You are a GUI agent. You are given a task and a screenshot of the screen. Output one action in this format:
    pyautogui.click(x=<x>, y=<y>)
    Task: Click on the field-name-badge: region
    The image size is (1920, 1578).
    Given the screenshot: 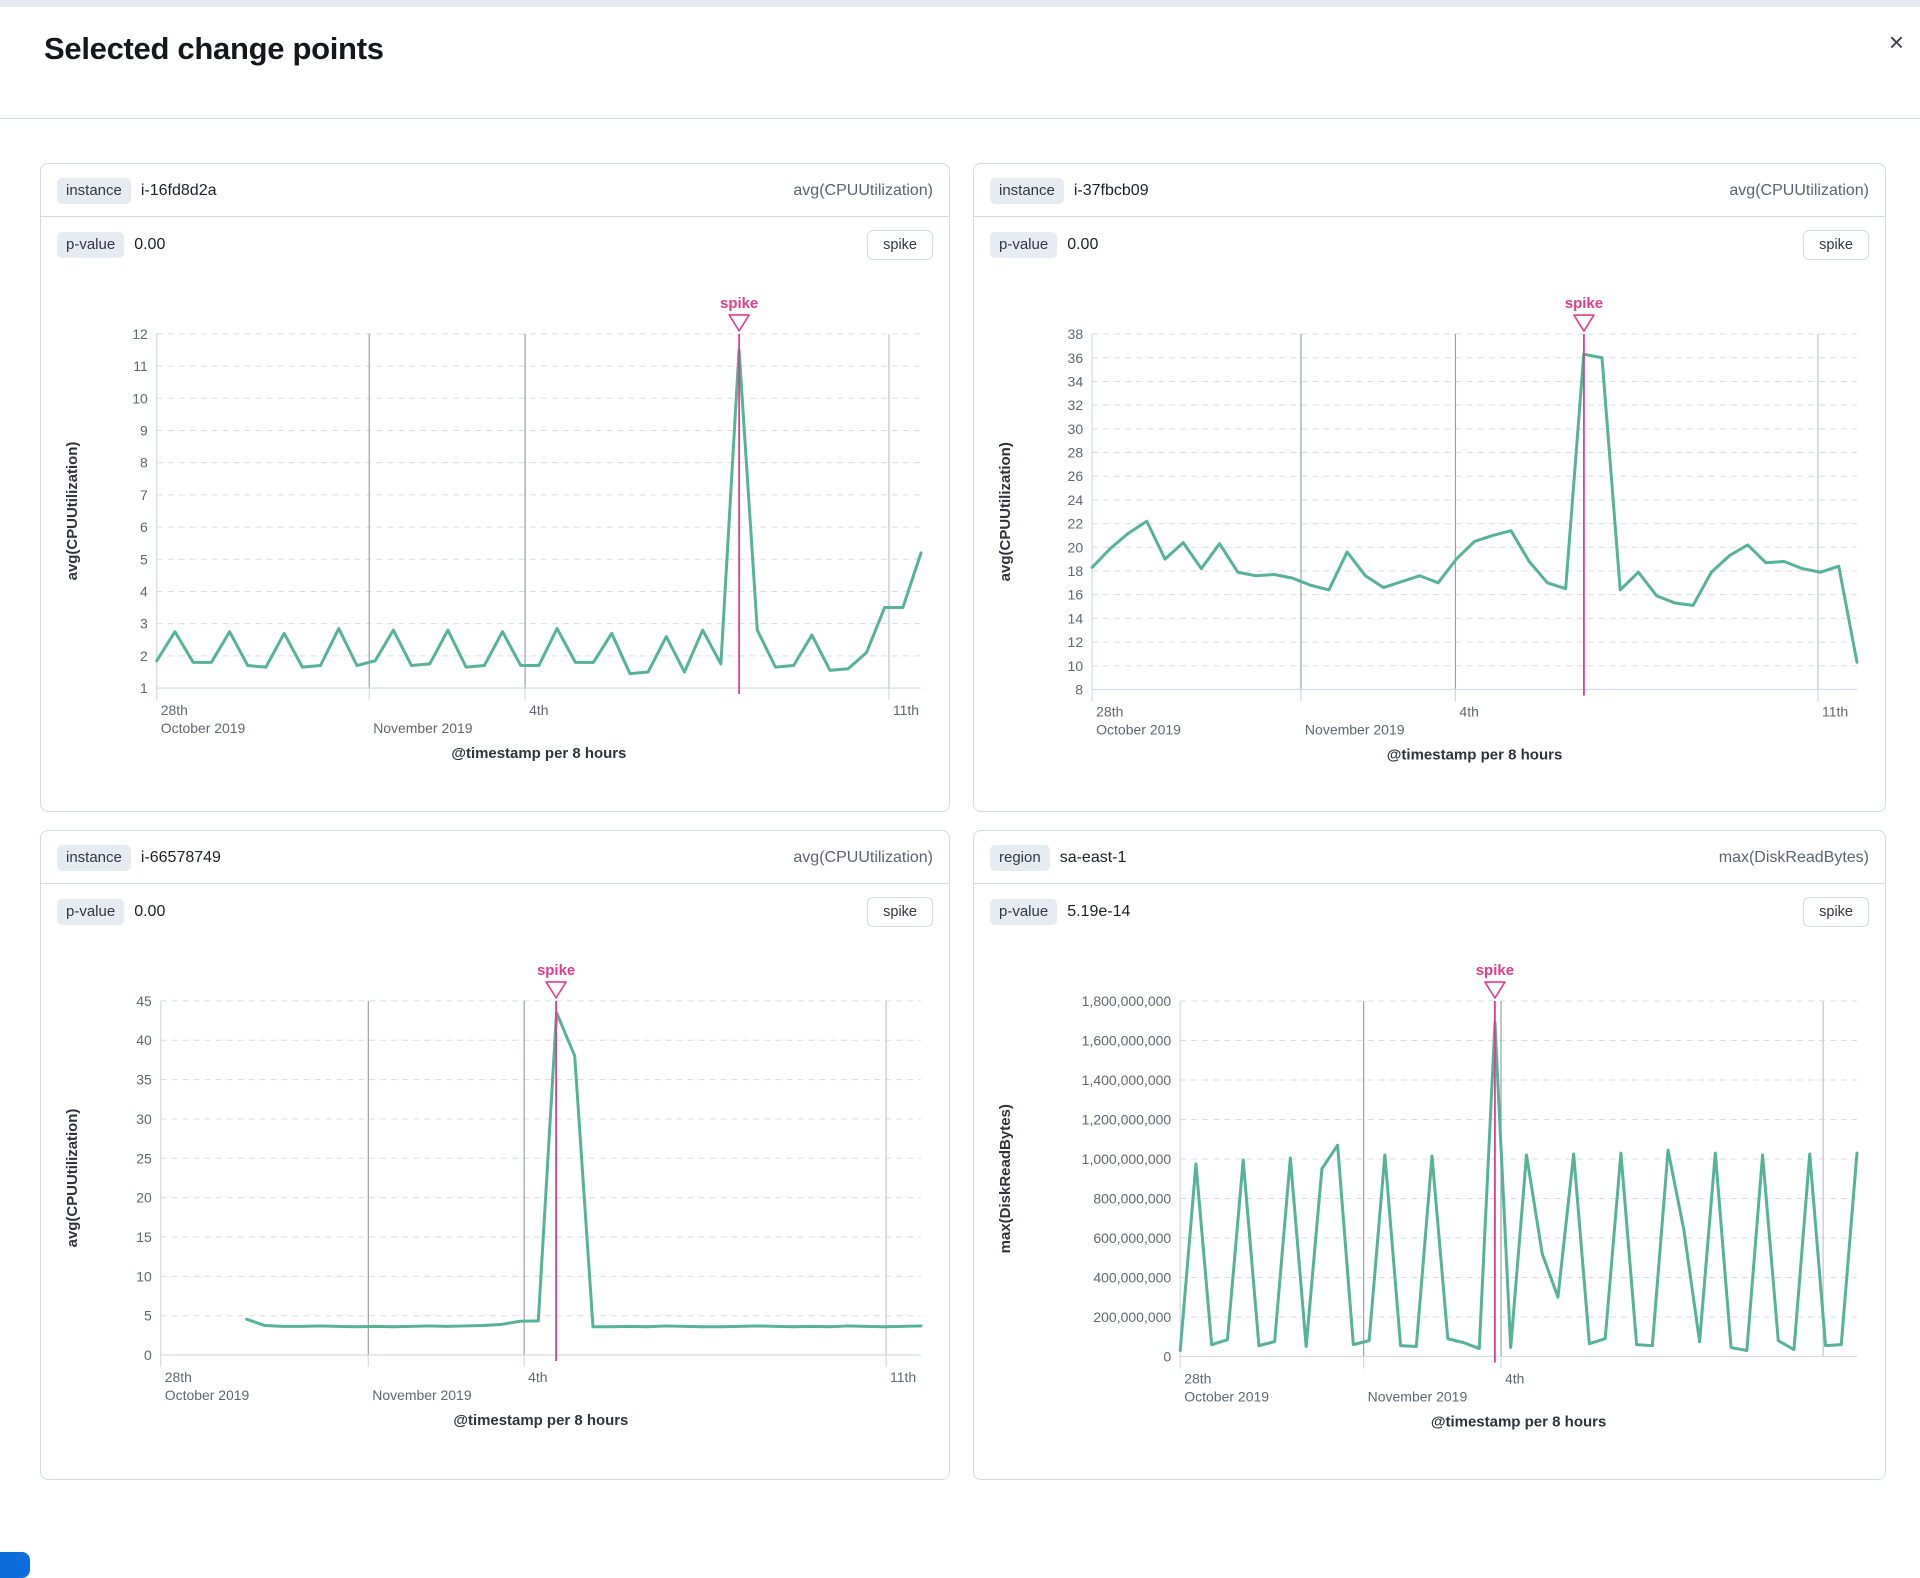 What is the action you would take?
    pyautogui.click(x=1020, y=858)
    